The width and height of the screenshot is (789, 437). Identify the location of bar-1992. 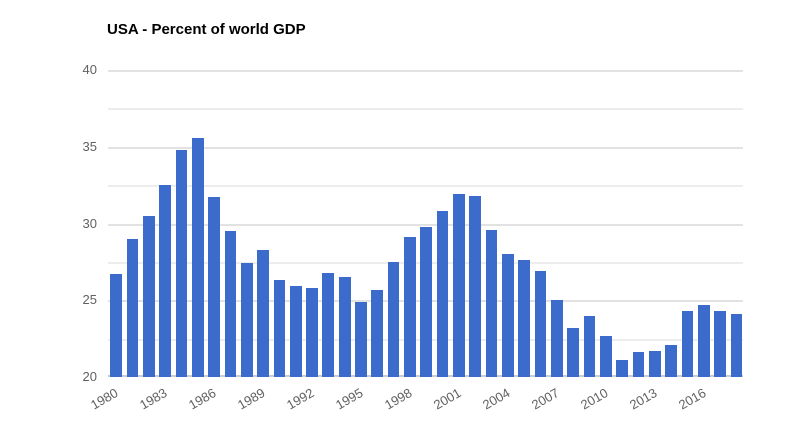
(312, 332).